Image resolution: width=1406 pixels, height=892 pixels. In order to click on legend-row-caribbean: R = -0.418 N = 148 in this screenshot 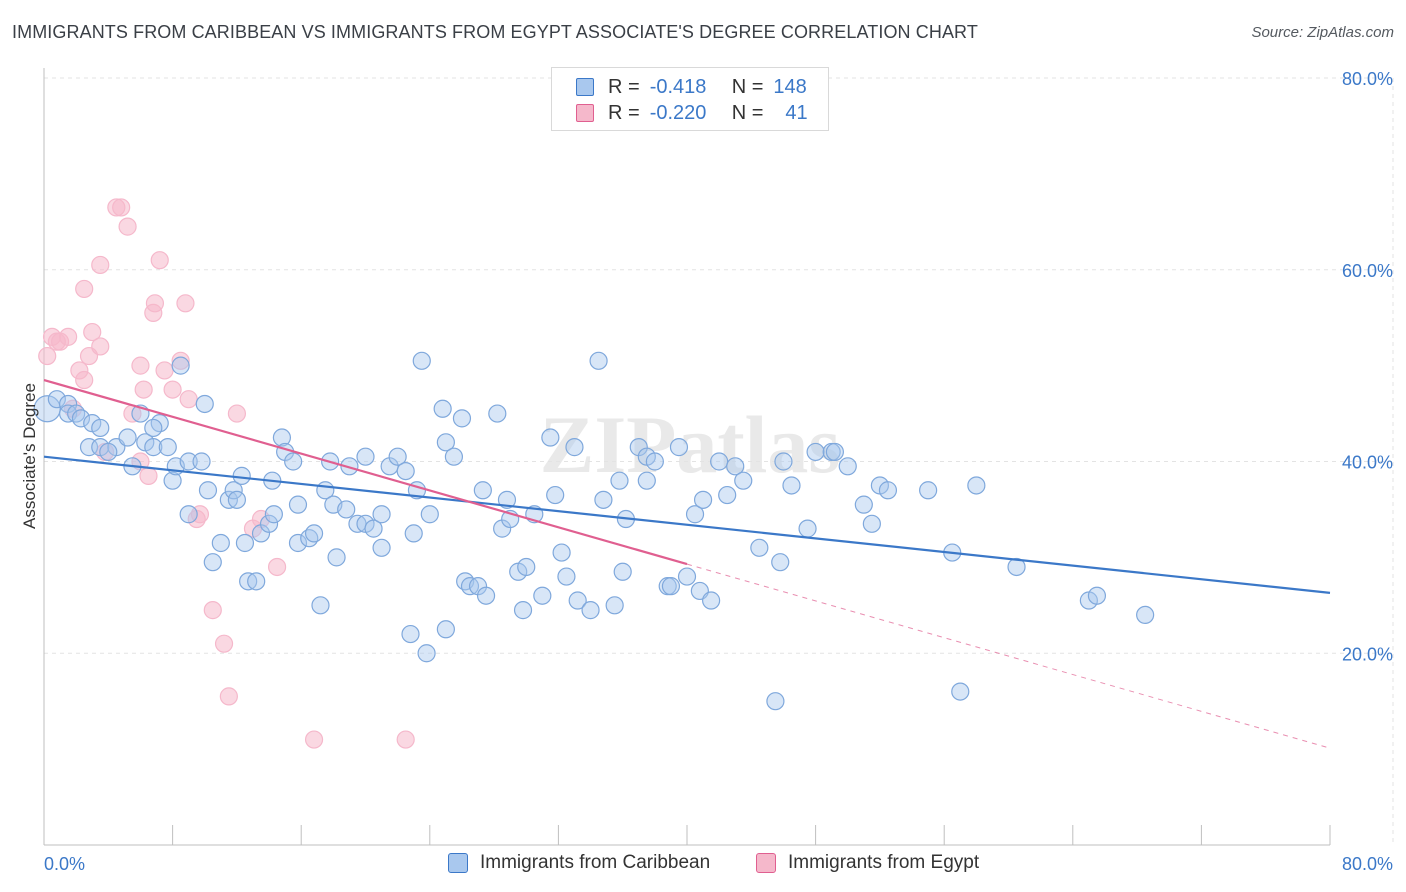, I will do `click(691, 87)`.